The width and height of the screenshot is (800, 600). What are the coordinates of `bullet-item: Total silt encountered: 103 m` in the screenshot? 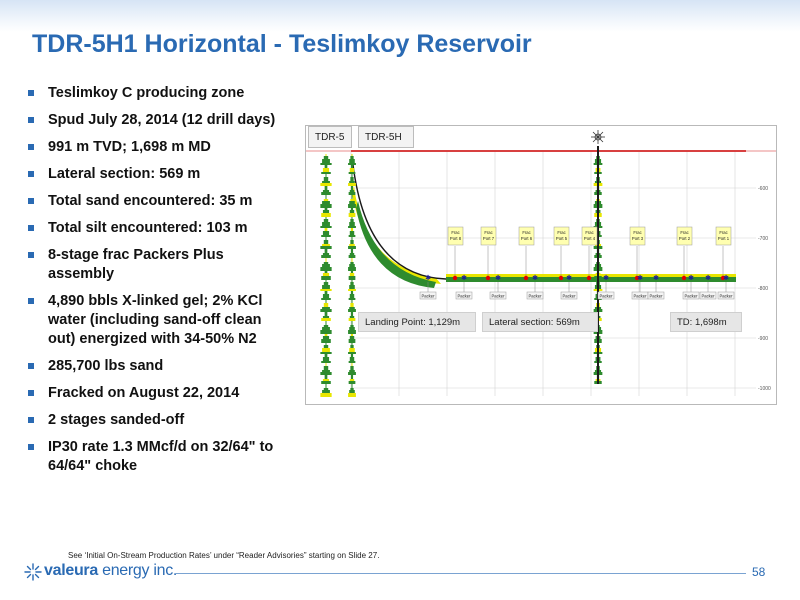 It's located at (159, 228).